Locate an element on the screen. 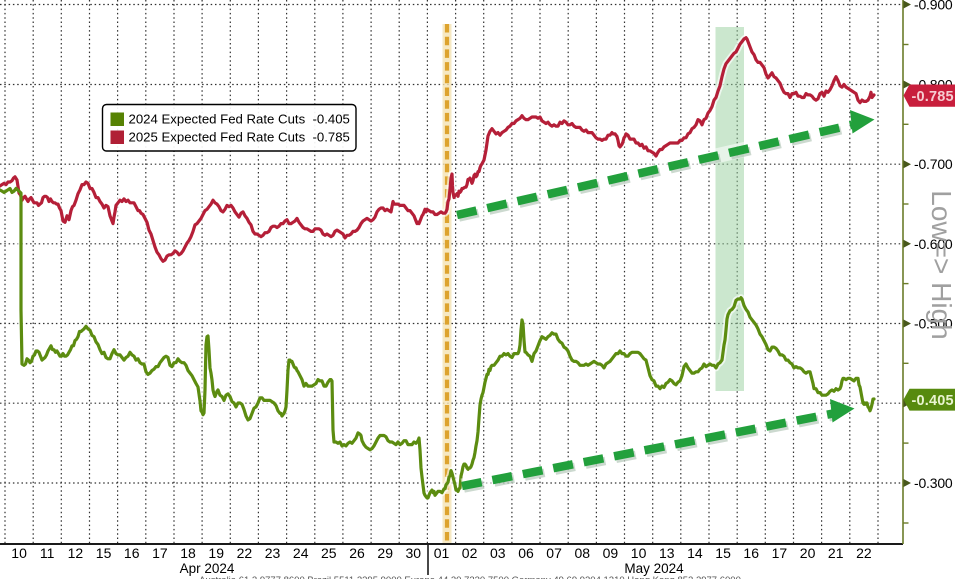 Image resolution: width=955 pixels, height=579 pixels. svg-text: 12 is located at coordinates (76, 553).